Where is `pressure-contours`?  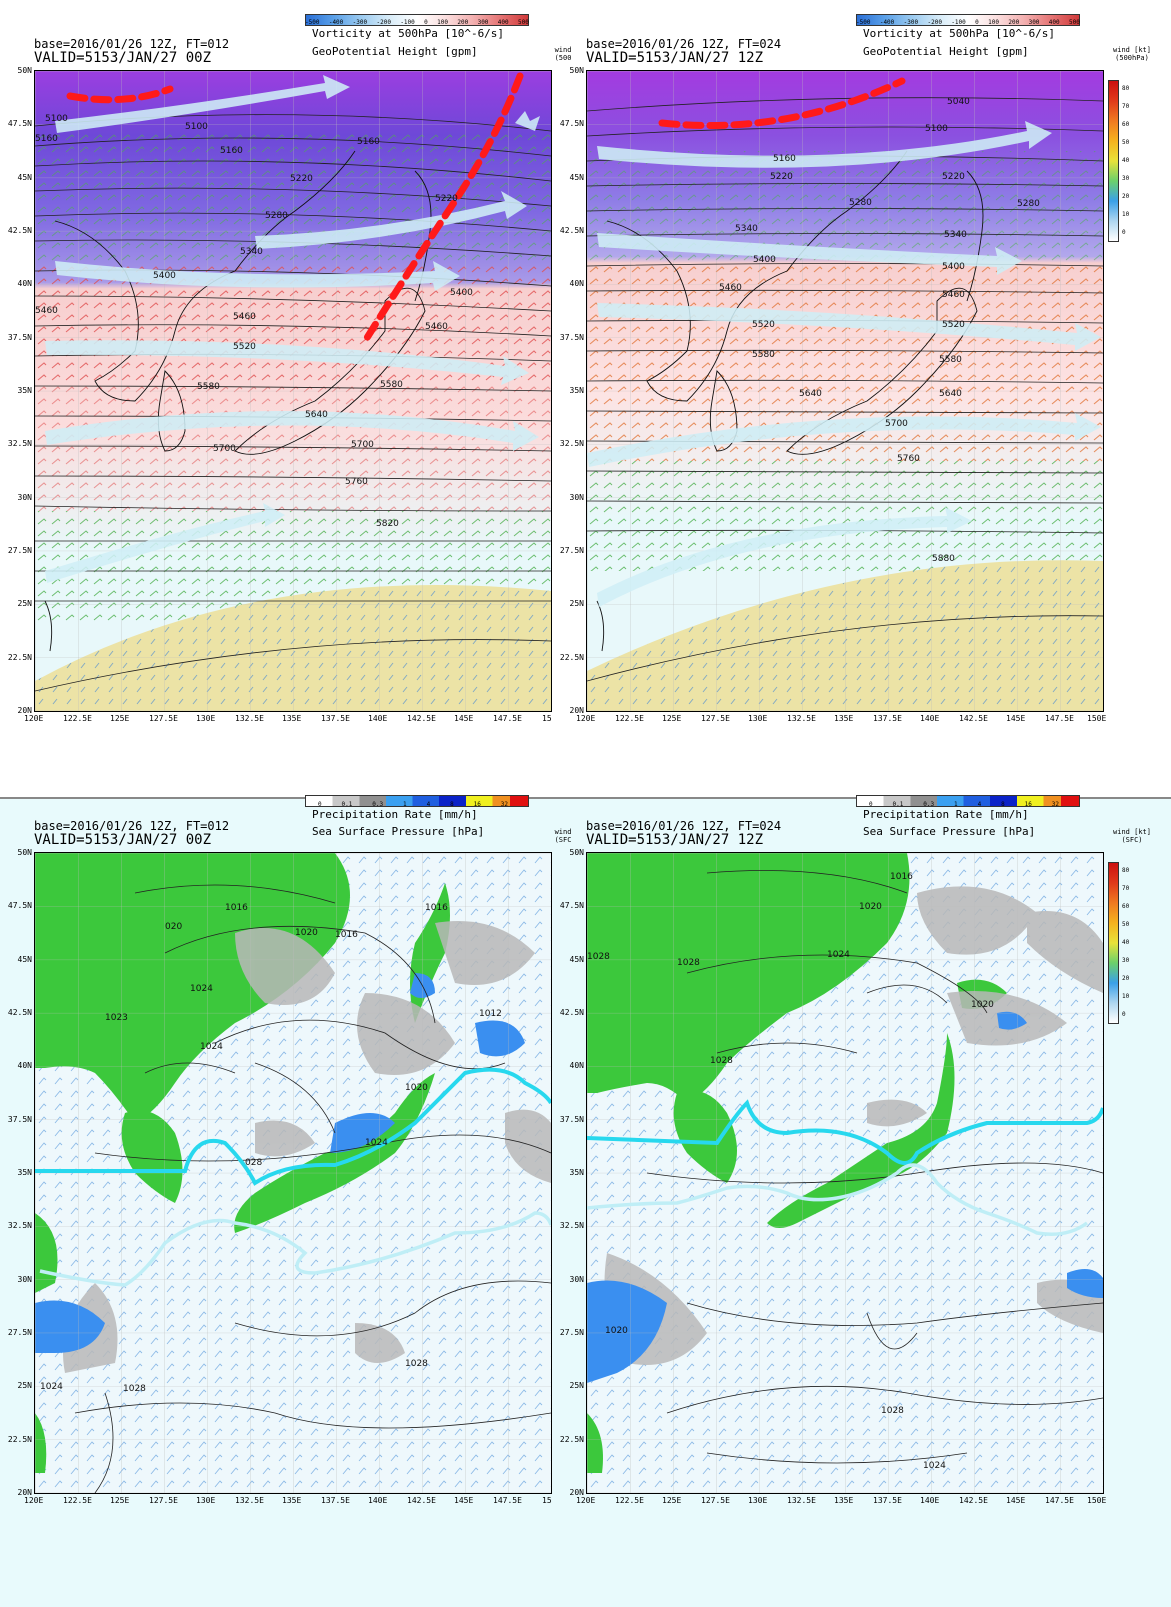 pressure-contours is located at coordinates (874, 1167).